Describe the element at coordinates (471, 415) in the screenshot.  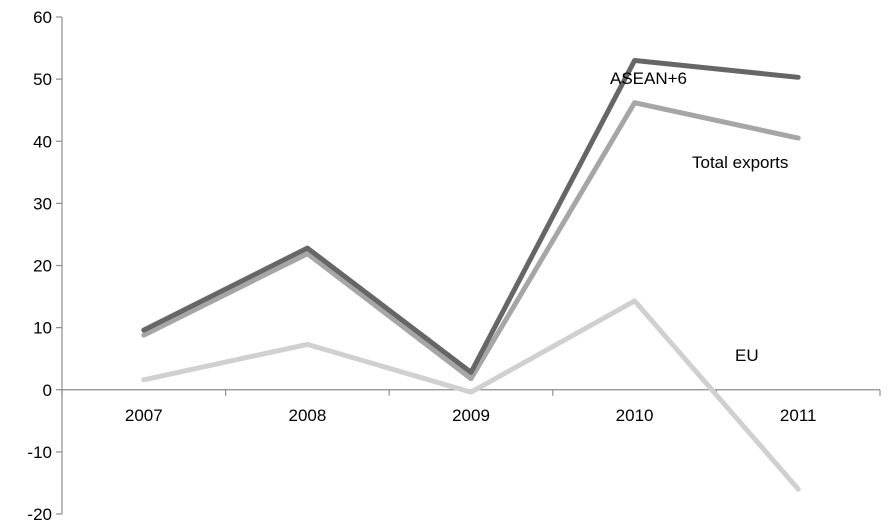
I see `x-tick-label: 2009` at that location.